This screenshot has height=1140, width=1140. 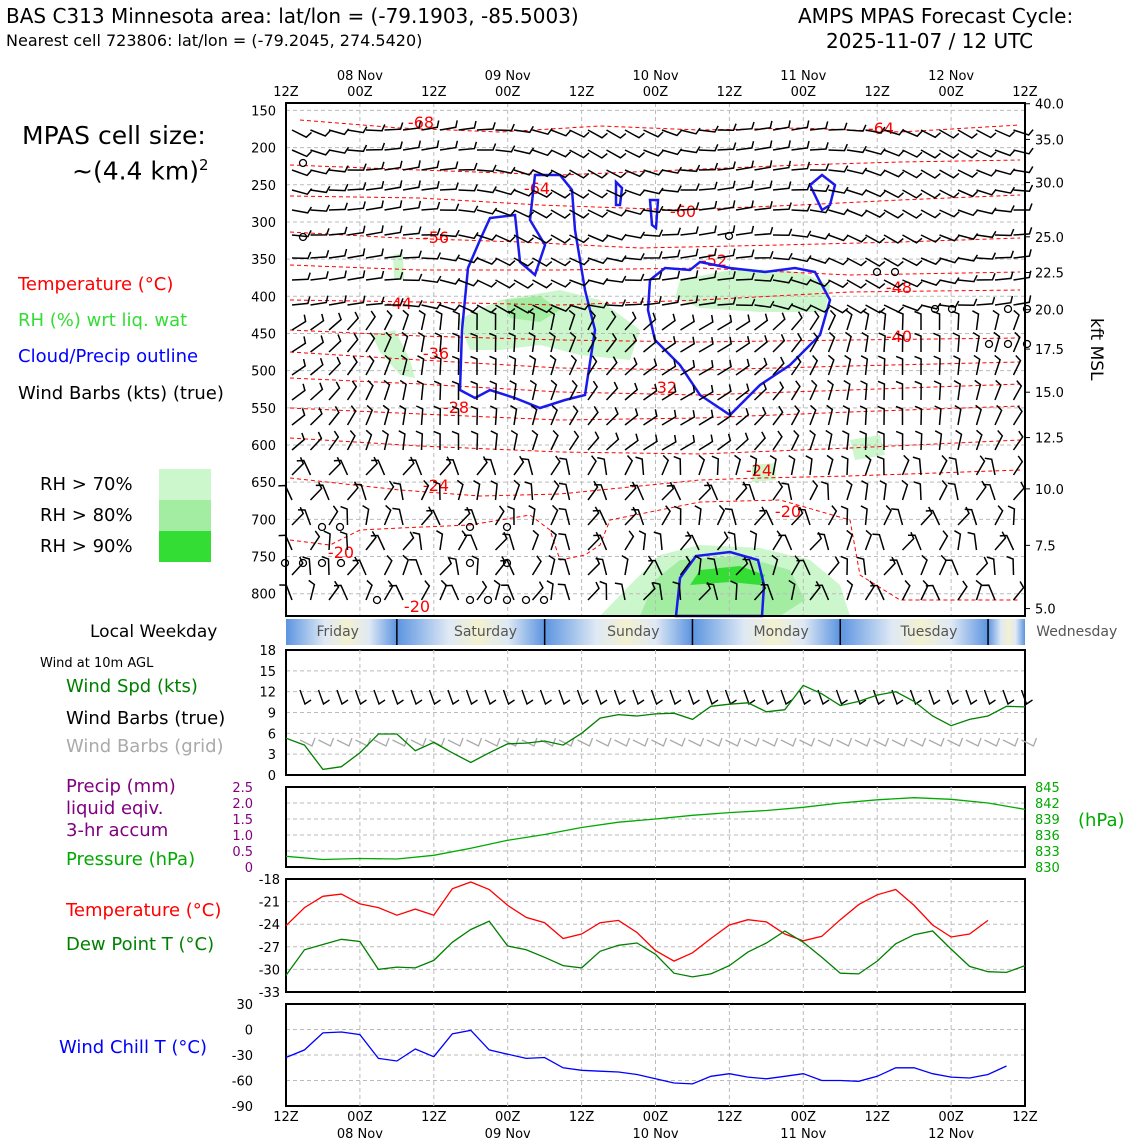 What do you see at coordinates (121, 393) in the screenshot?
I see `legend-wind: Wind Barbs (kts) (true)` at bounding box center [121, 393].